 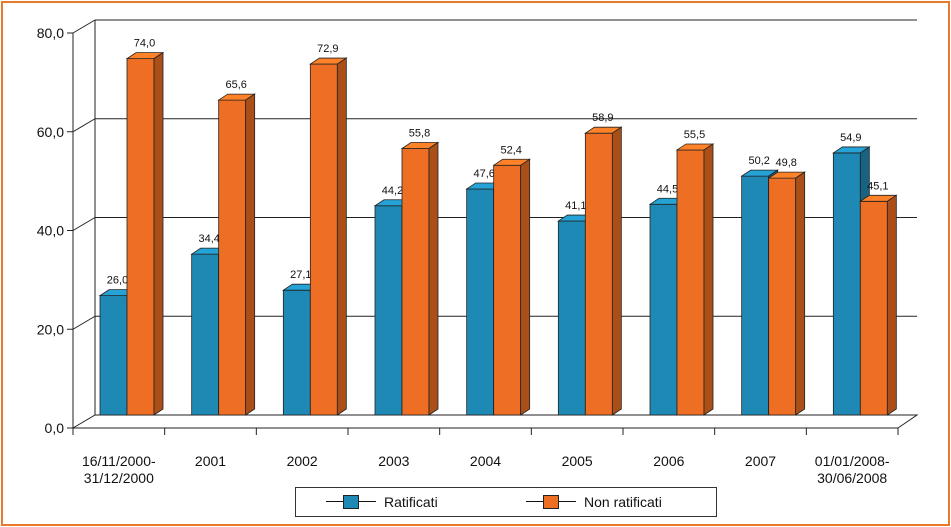 I want to click on legend-label-ratificati: Ratificati, so click(x=411, y=502).